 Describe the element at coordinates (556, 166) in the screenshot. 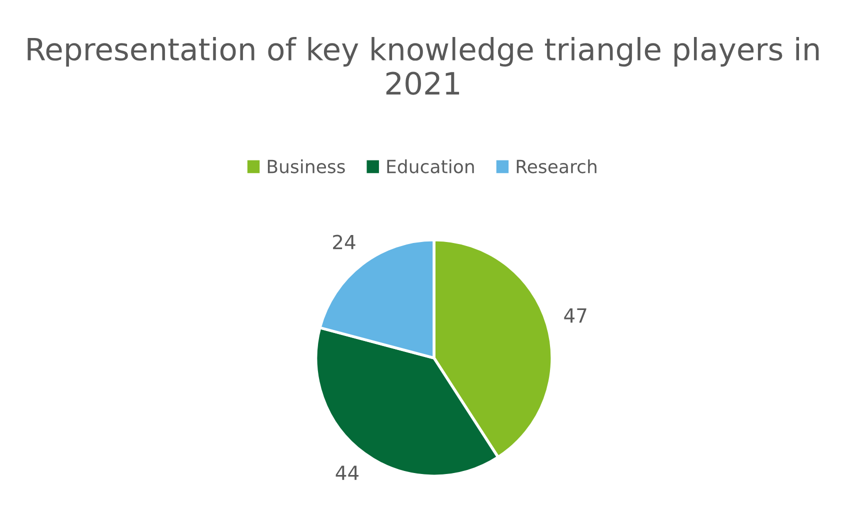

I see `legend-label: Research` at that location.